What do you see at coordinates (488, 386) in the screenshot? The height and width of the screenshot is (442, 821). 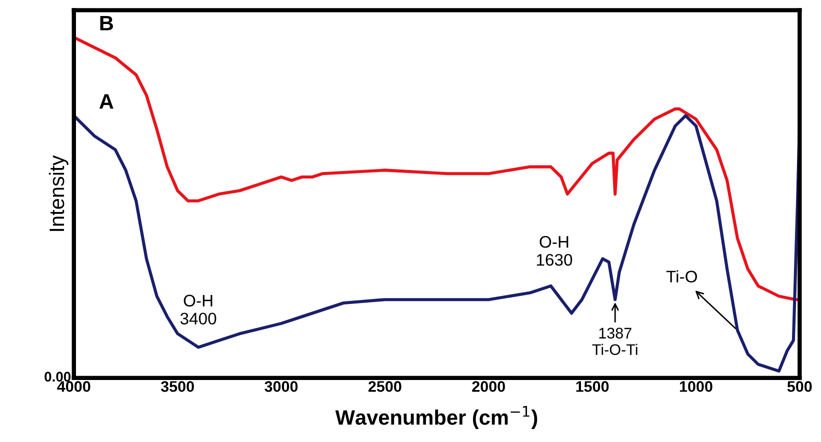 I see `x-tick-label: 2000` at bounding box center [488, 386].